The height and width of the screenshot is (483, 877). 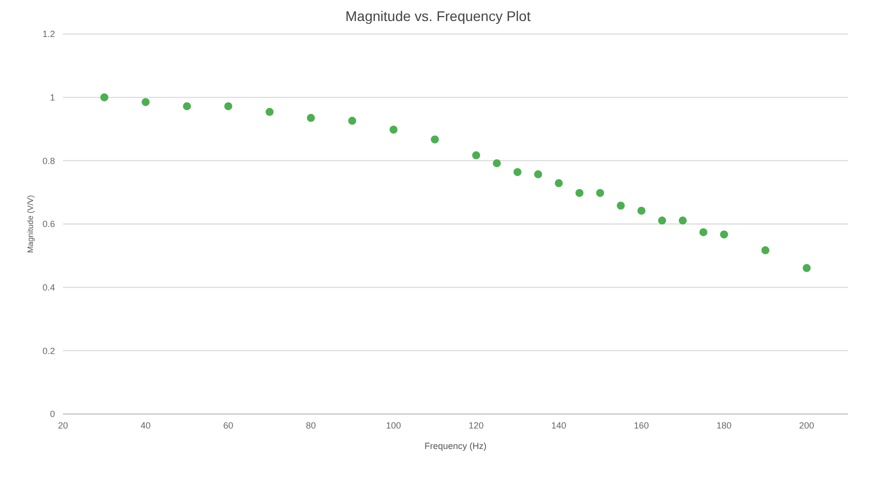 What do you see at coordinates (438, 16) in the screenshot?
I see `chart-title: Magnitude vs. Frequency Plot` at bounding box center [438, 16].